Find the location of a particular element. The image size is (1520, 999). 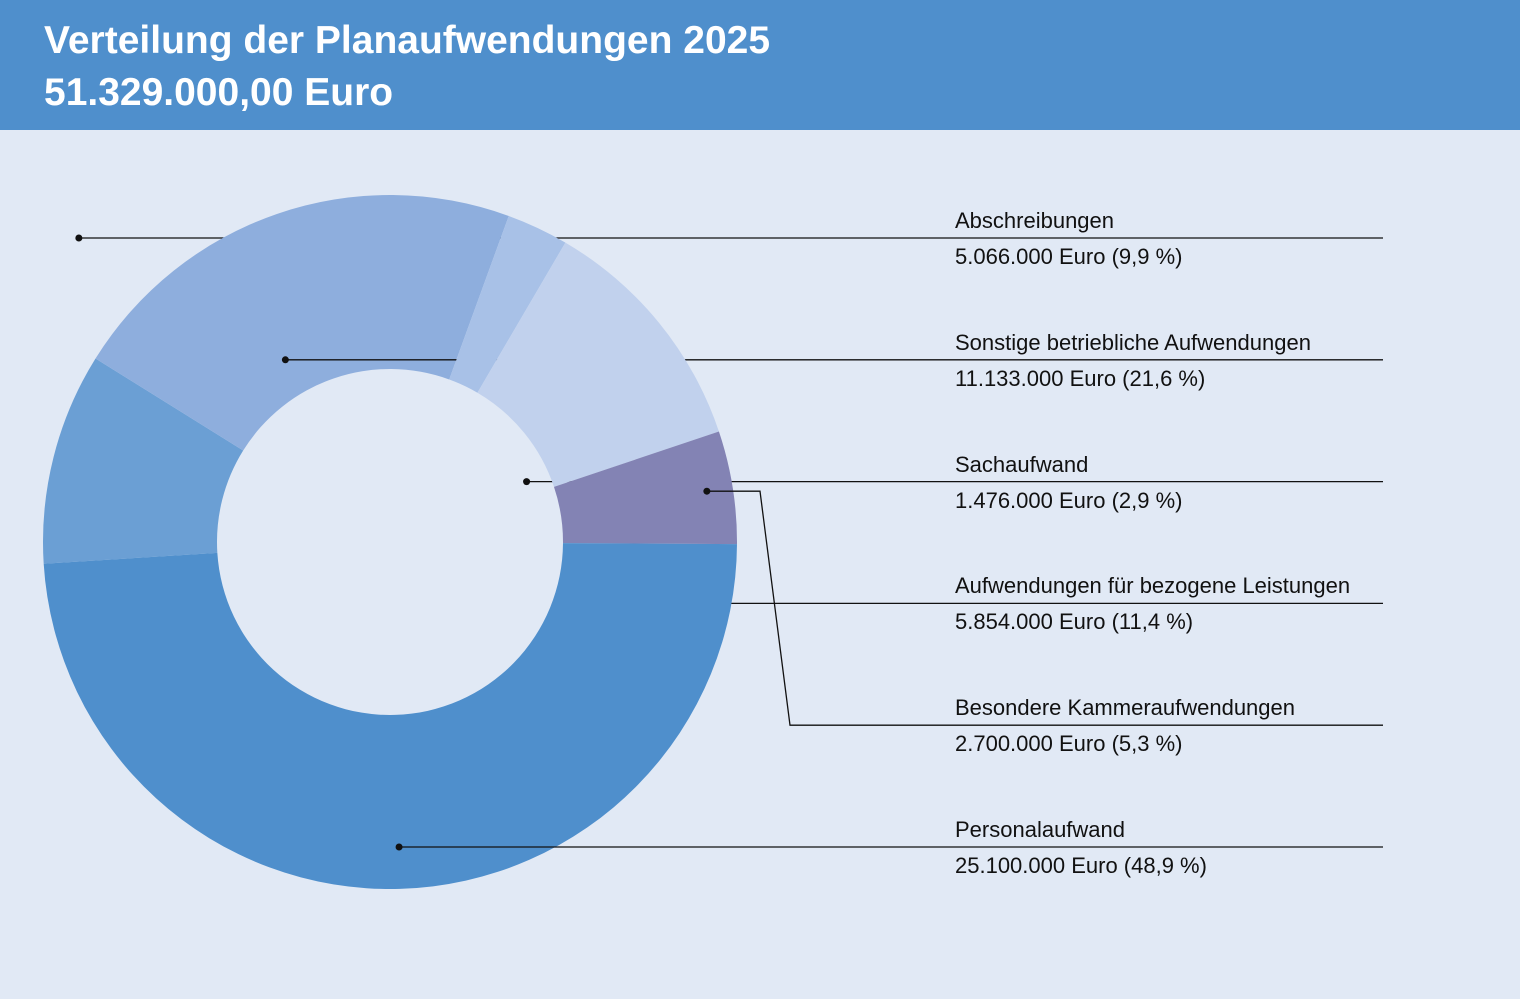

slice-label-value: 2.700.000 Euro (5,3 %) is located at coordinates (1069, 744).